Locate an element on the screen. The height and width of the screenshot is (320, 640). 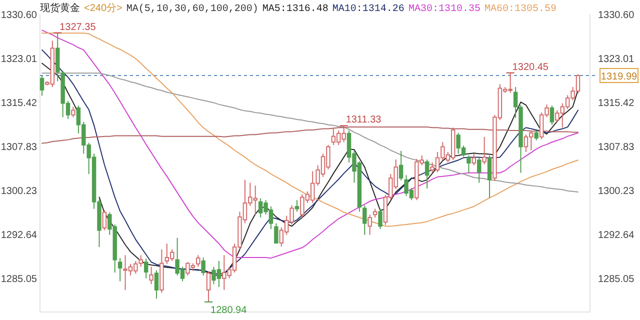
y-tick-label: 1300.23 is located at coordinates (19, 192).